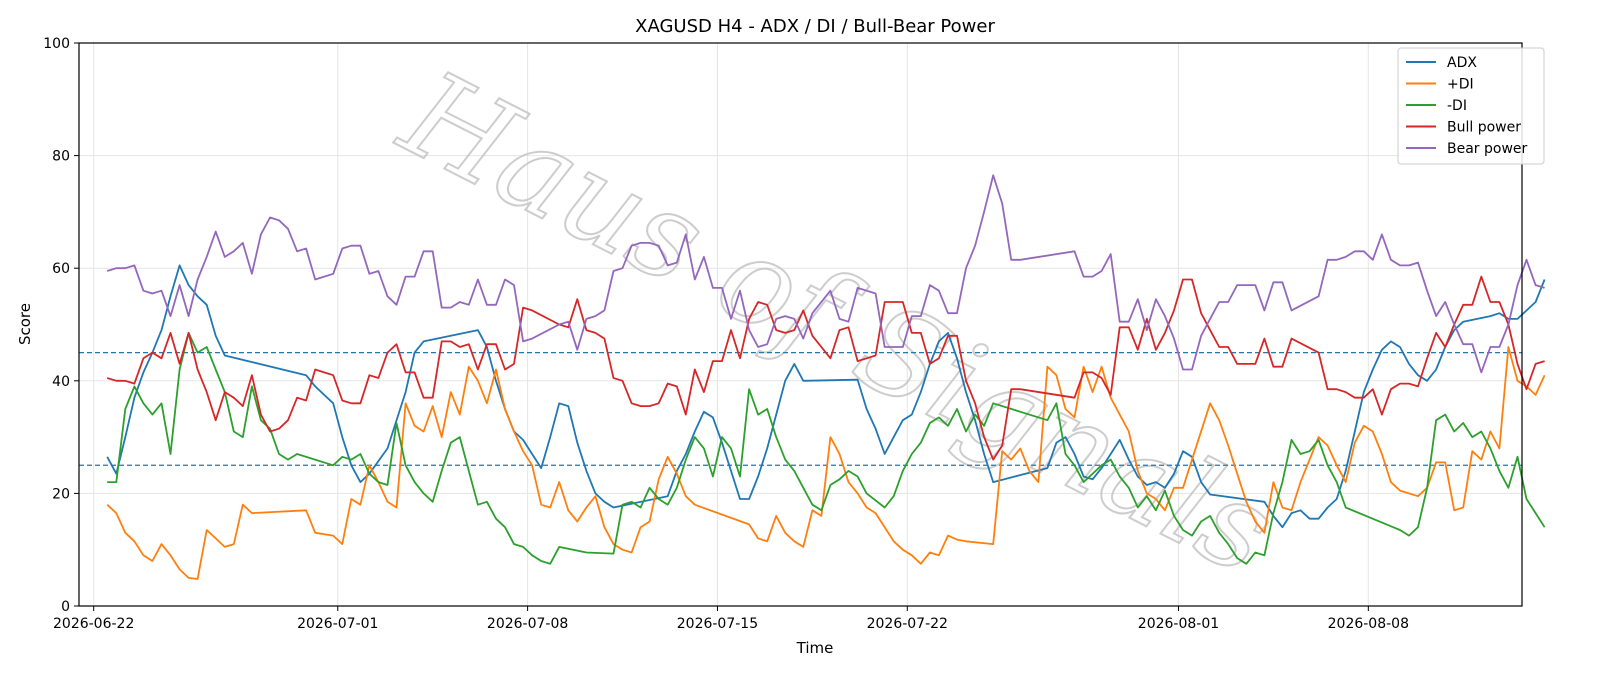  What do you see at coordinates (56, 44) in the screenshot?
I see `y-tick-label: 100` at bounding box center [56, 44].